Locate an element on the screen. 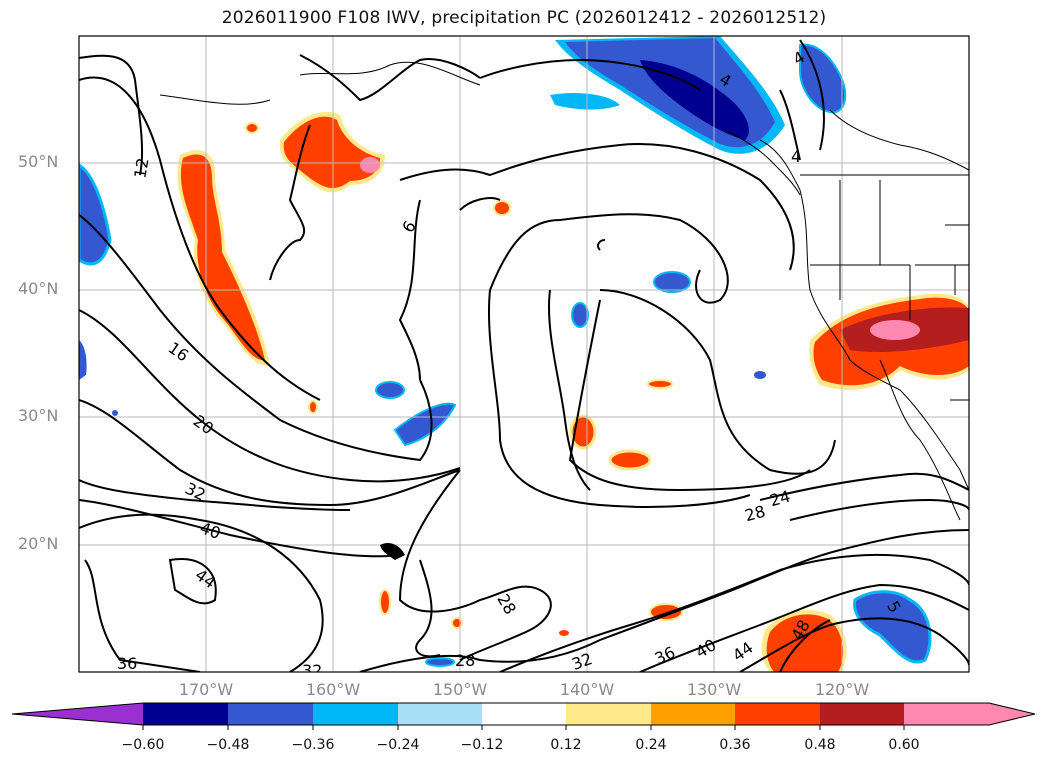  lat-label: 30°N is located at coordinates (38, 415).